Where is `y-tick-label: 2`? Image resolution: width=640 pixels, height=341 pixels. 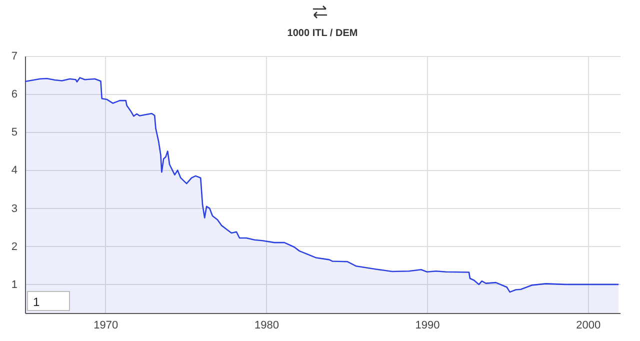
y-tick-label: 2 is located at coordinates (14, 246).